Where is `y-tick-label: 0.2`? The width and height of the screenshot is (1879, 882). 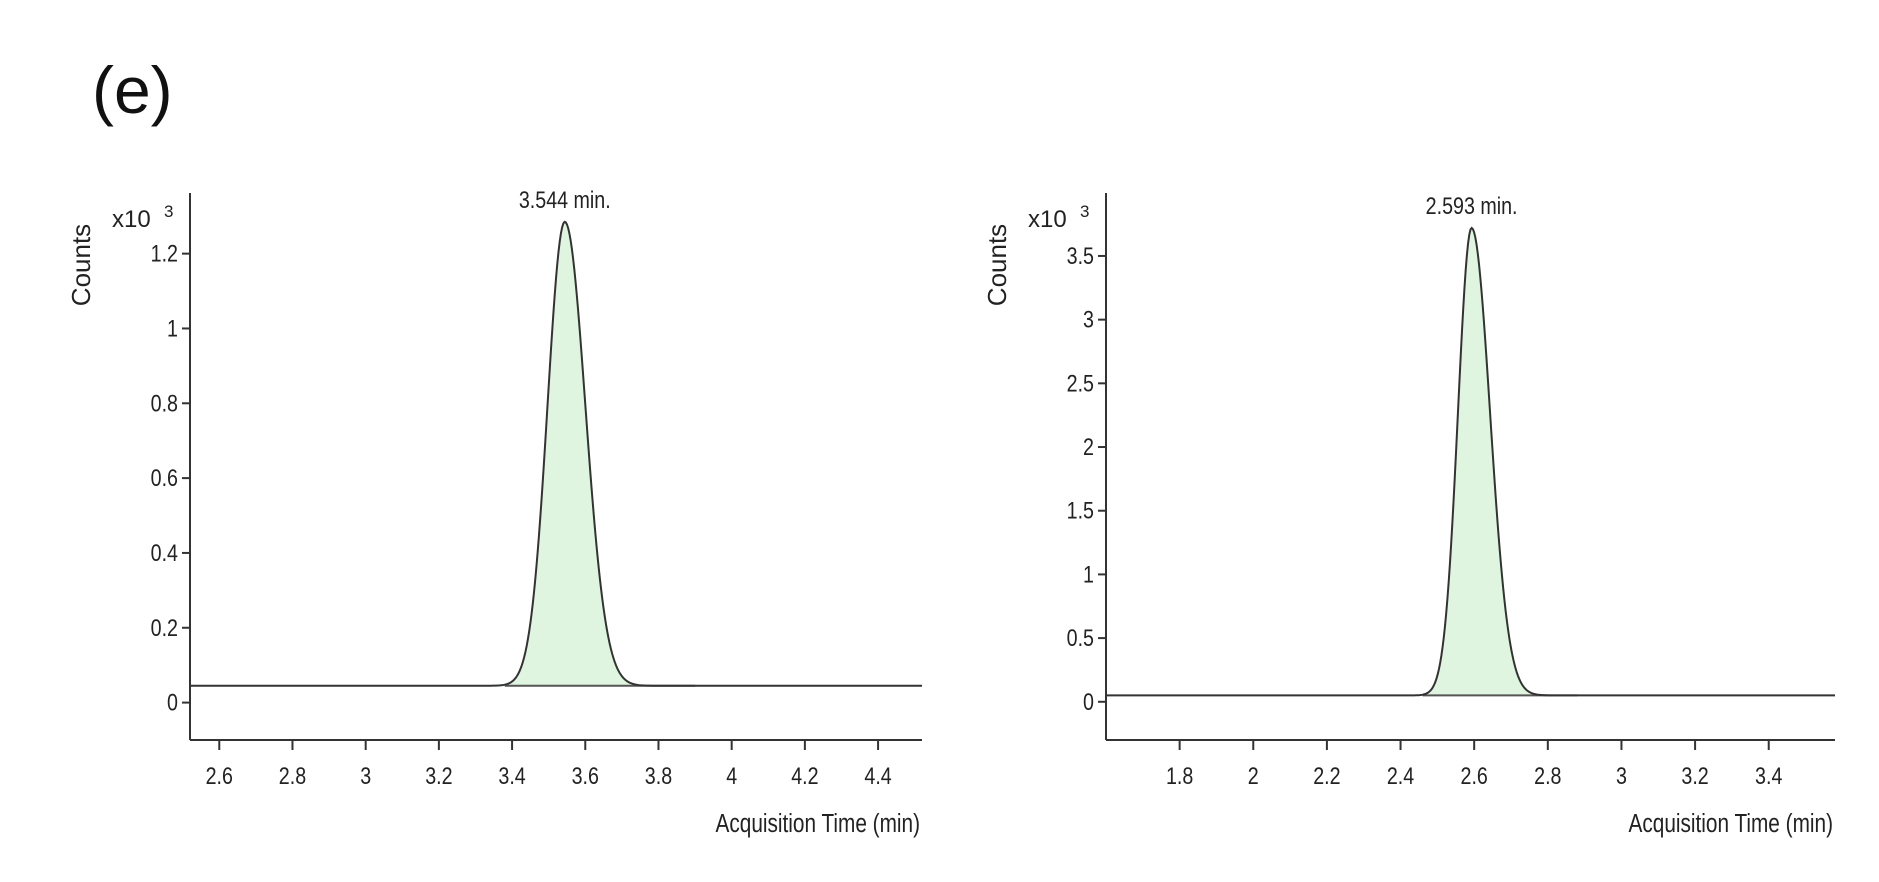
y-tick-label: 0.2 is located at coordinates (164, 627).